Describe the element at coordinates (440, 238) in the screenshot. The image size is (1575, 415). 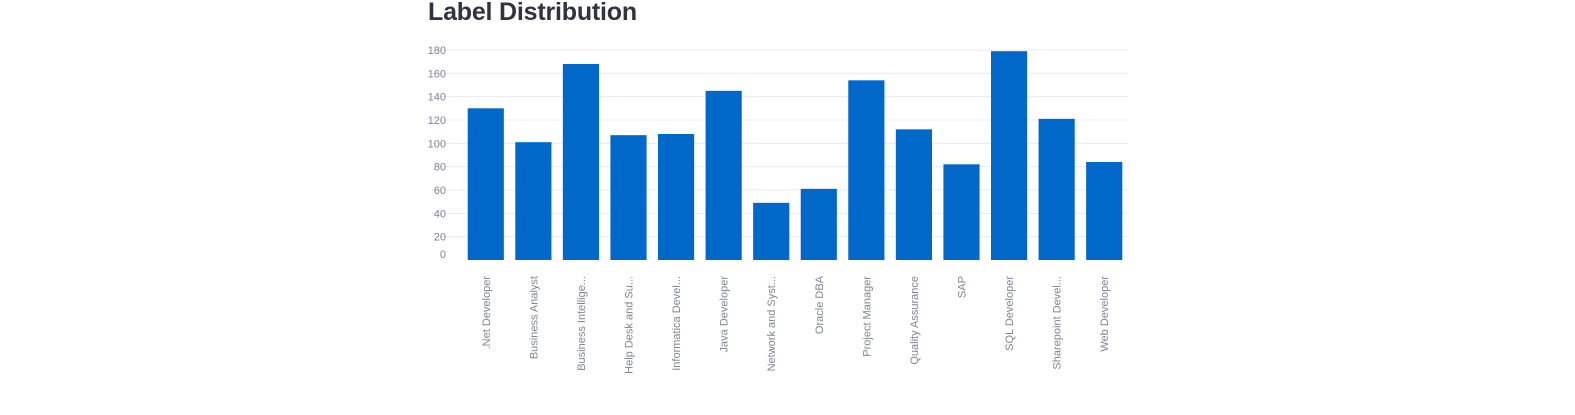
I see `y-tick-label: 20` at that location.